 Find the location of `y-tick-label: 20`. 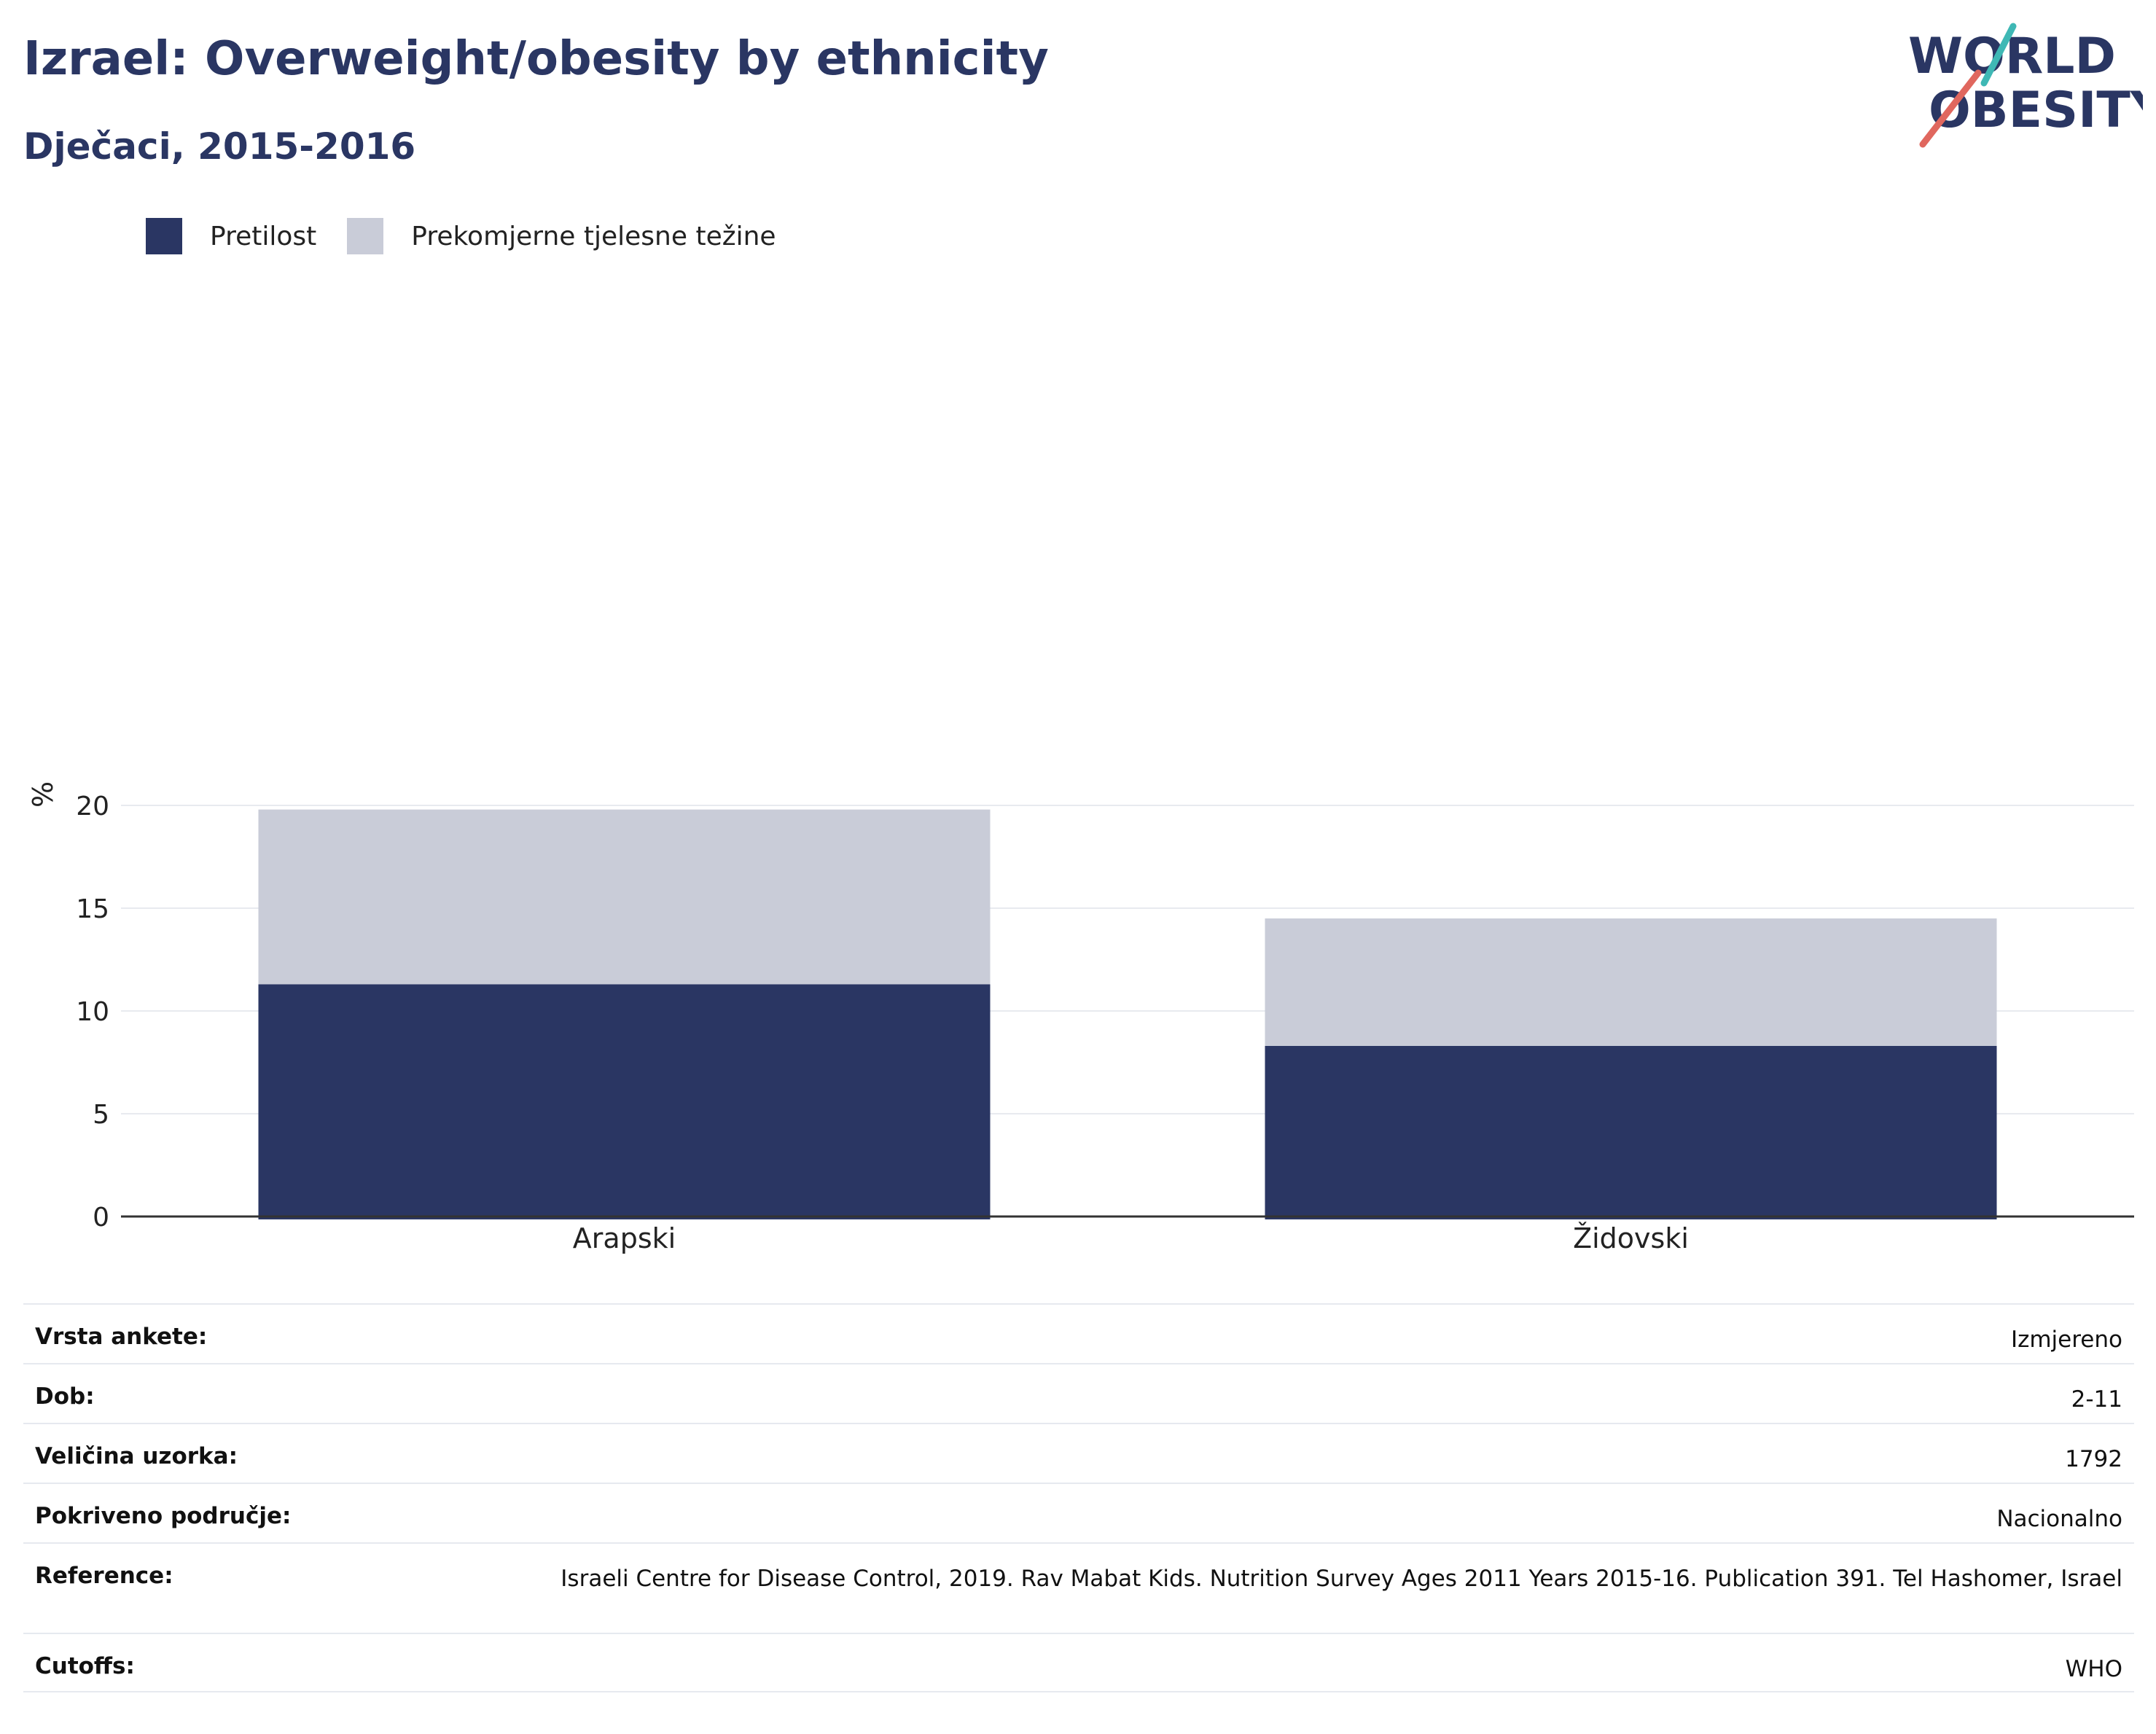

y-tick-label: 20 is located at coordinates (93, 806).